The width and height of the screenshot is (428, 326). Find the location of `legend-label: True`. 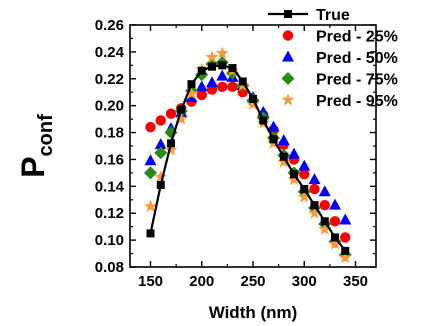

legend-label: True is located at coordinates (333, 15).